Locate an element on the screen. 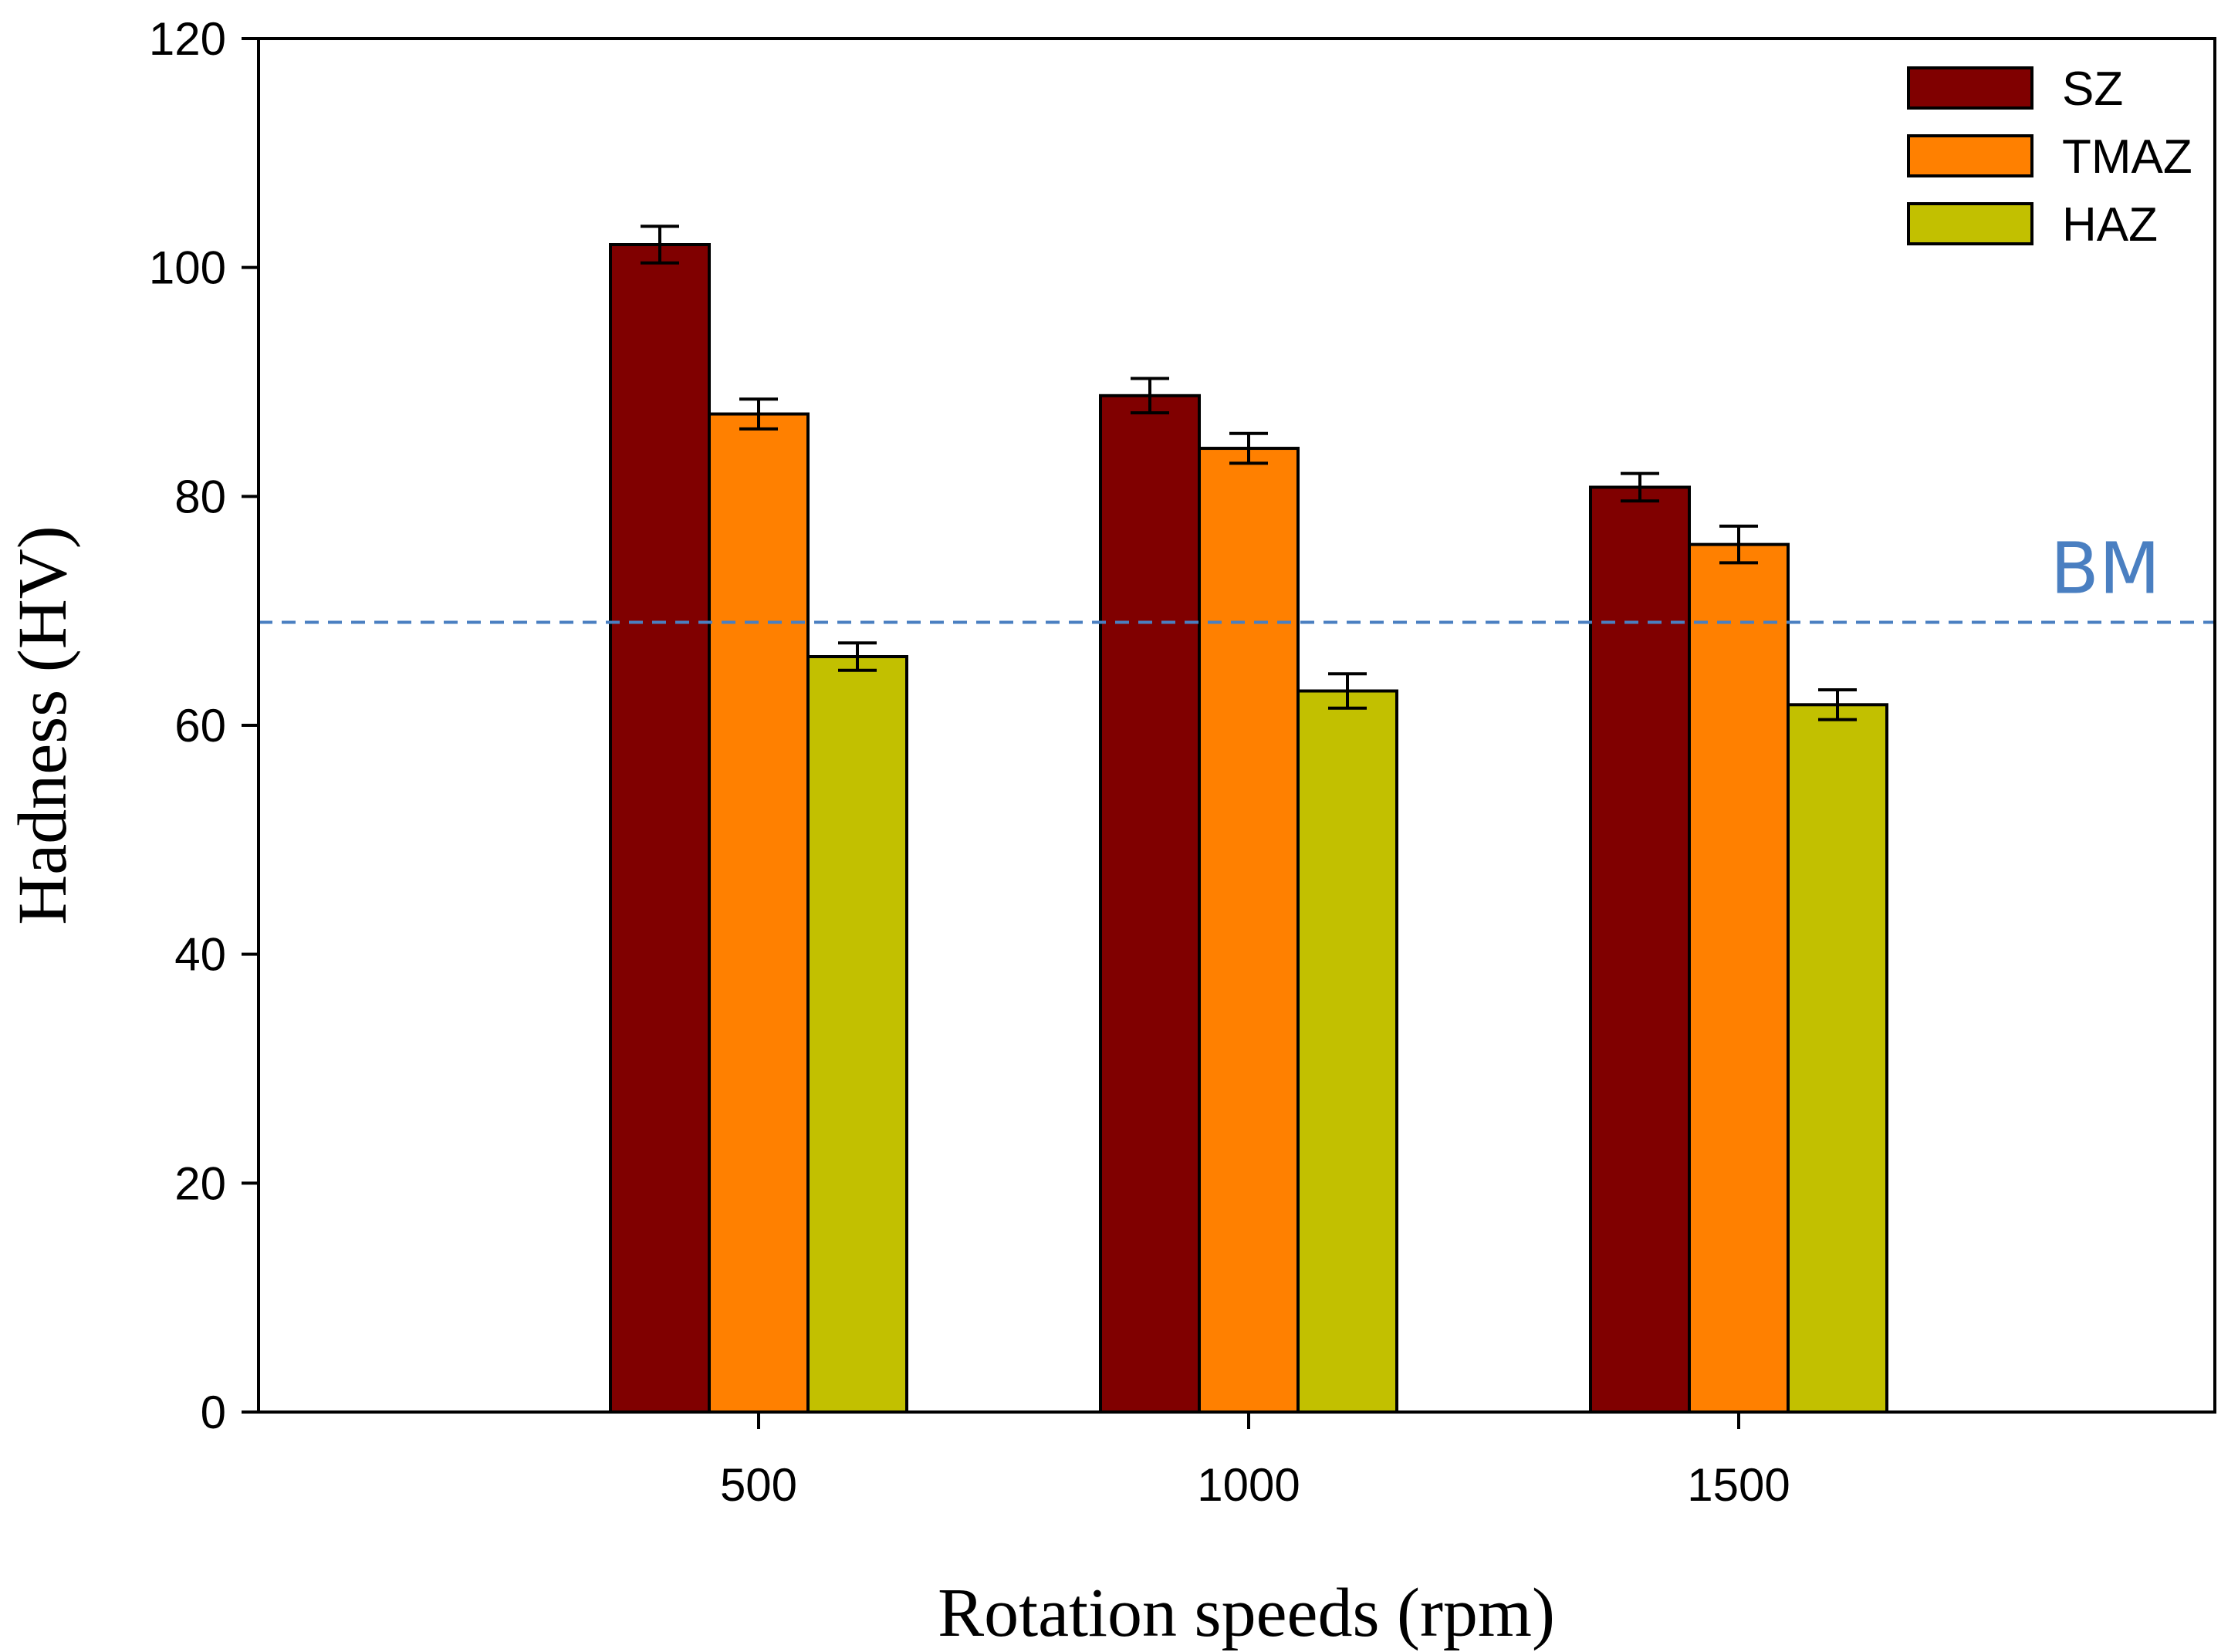 The image size is (2238, 1652). legend-item-haz: HAZ is located at coordinates (2032, 225).